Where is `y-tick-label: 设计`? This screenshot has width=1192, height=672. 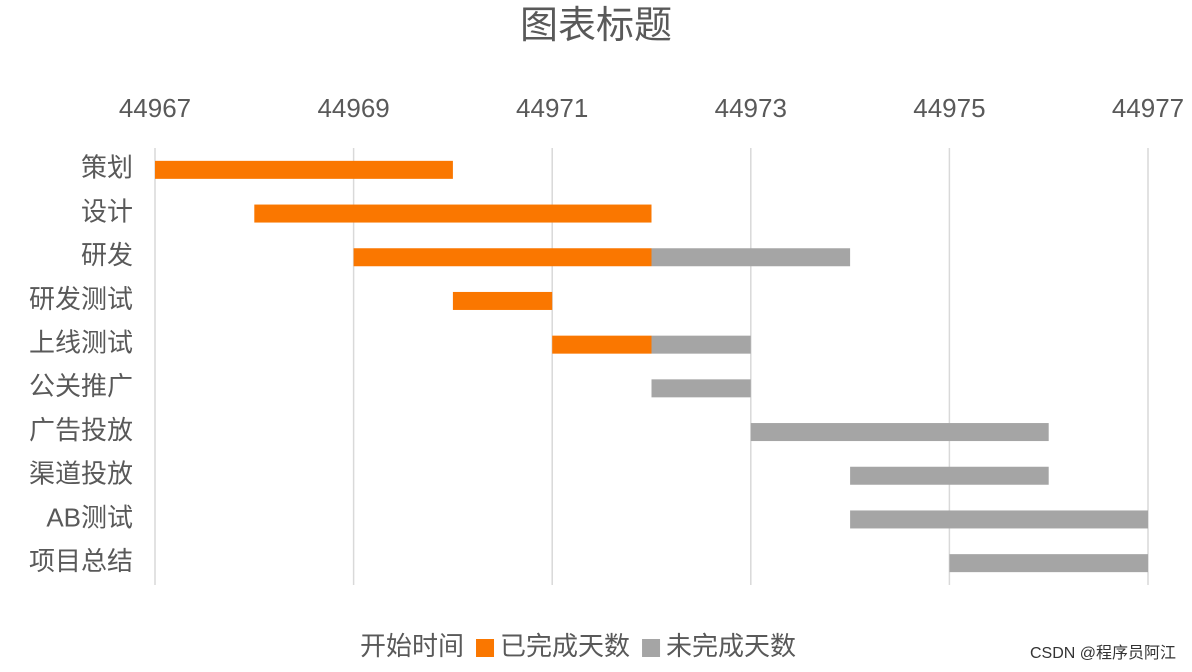
y-tick-label: 设计 is located at coordinates (107, 211).